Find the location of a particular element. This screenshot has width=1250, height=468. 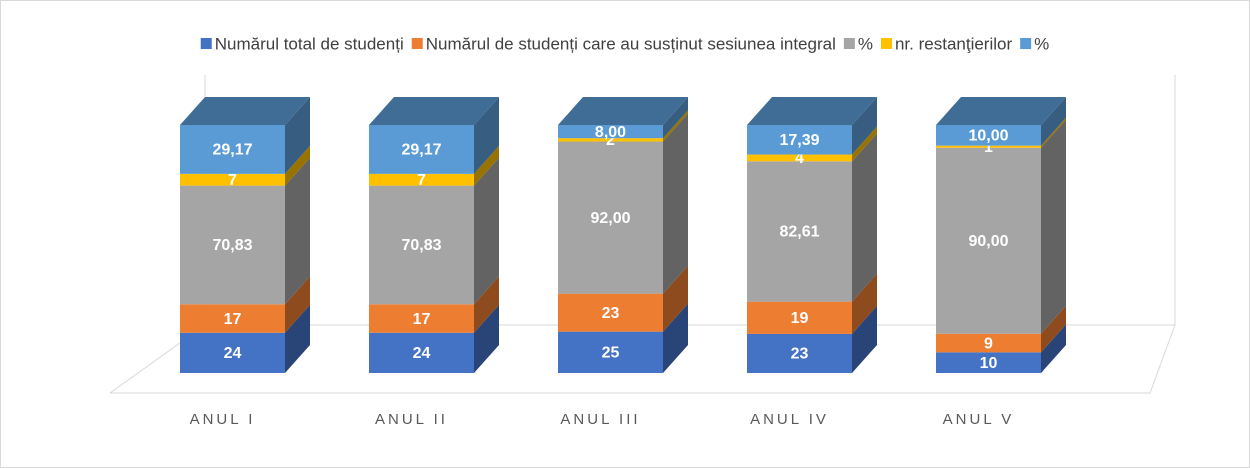

legend-label: nr. restanţierilor is located at coordinates (953, 43).